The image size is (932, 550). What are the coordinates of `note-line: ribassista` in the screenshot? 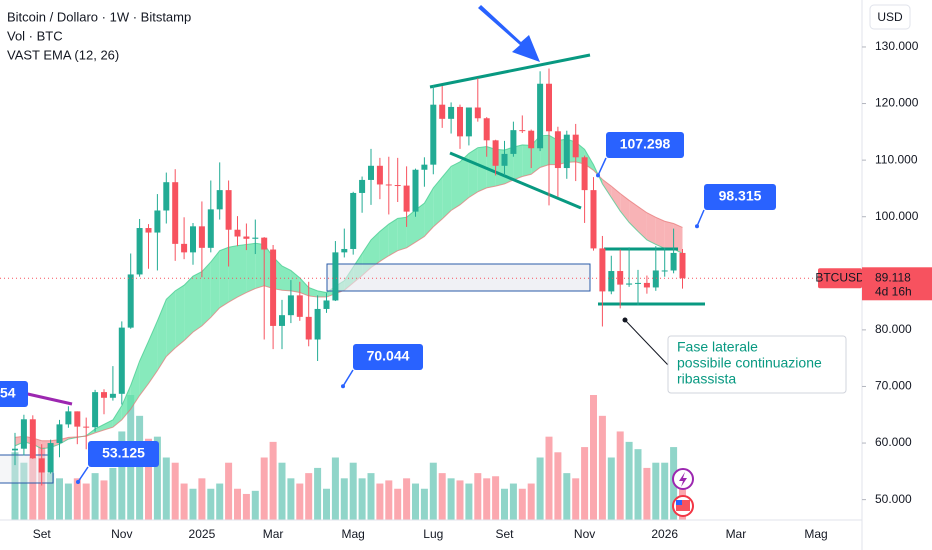 It's located at (706, 379).